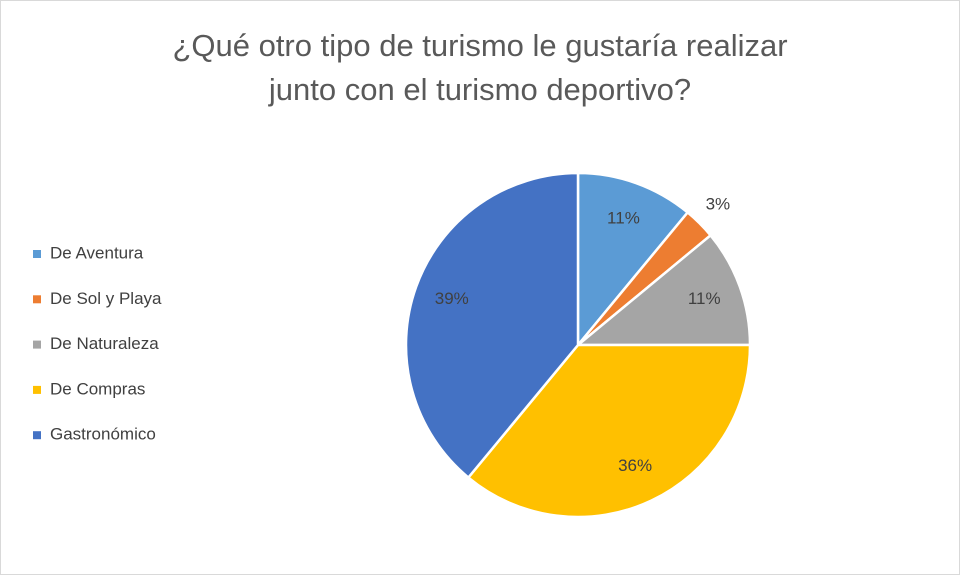  I want to click on data-label: 39%, so click(452, 298).